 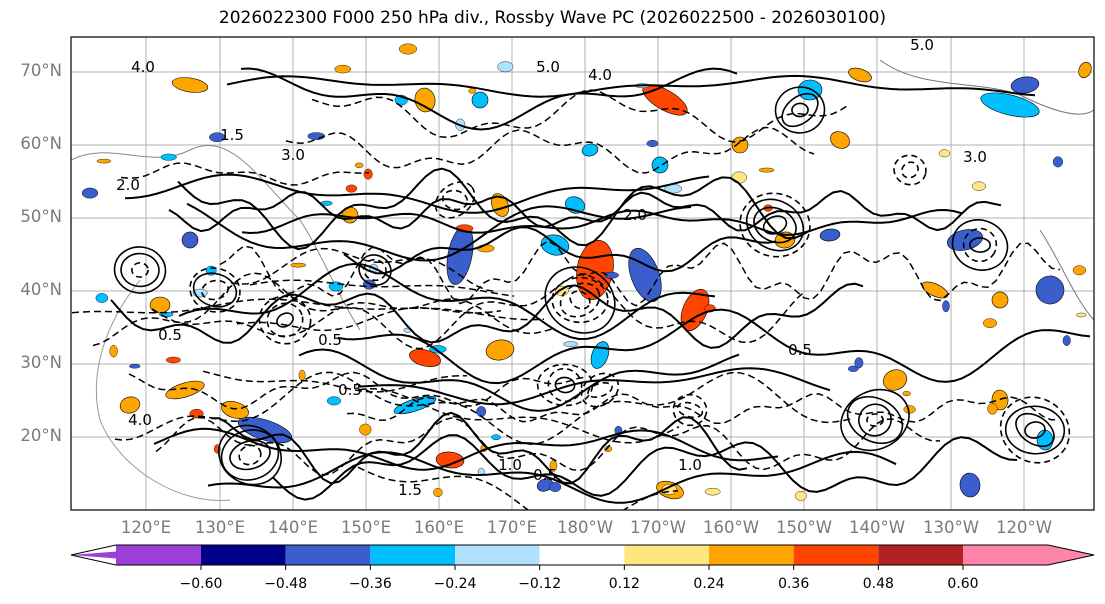 I want to click on contour-label: 1.5, so click(x=410, y=490).